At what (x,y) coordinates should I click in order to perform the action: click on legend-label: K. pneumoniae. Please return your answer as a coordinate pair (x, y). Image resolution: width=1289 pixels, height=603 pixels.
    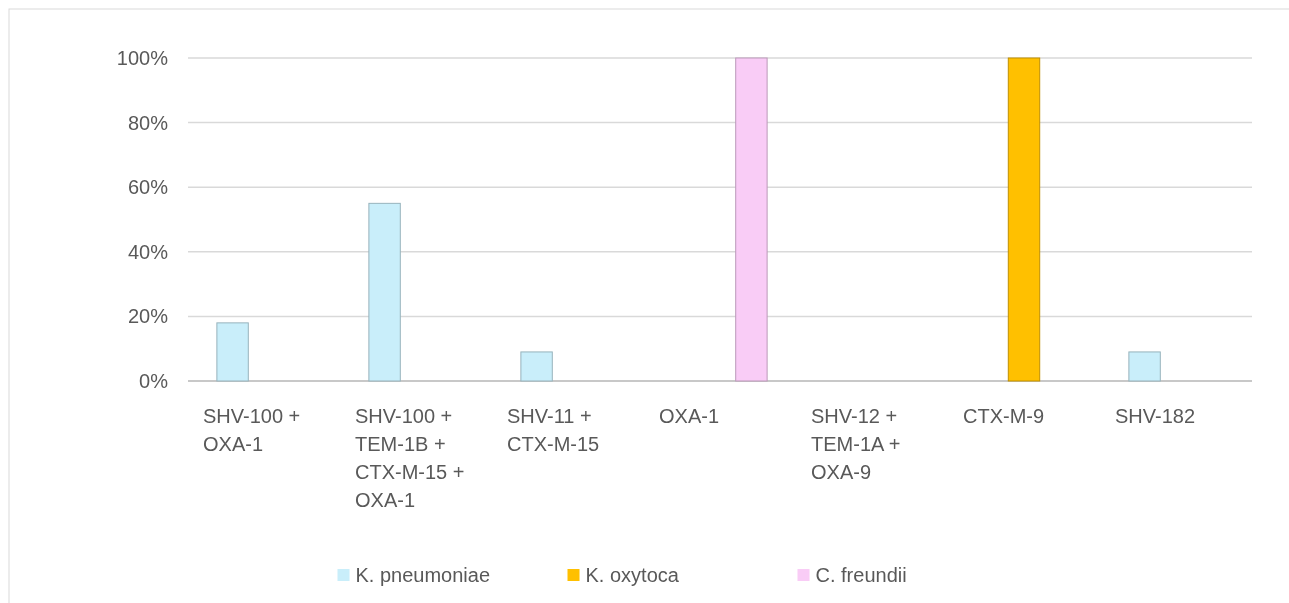
    Looking at the image, I should click on (423, 575).